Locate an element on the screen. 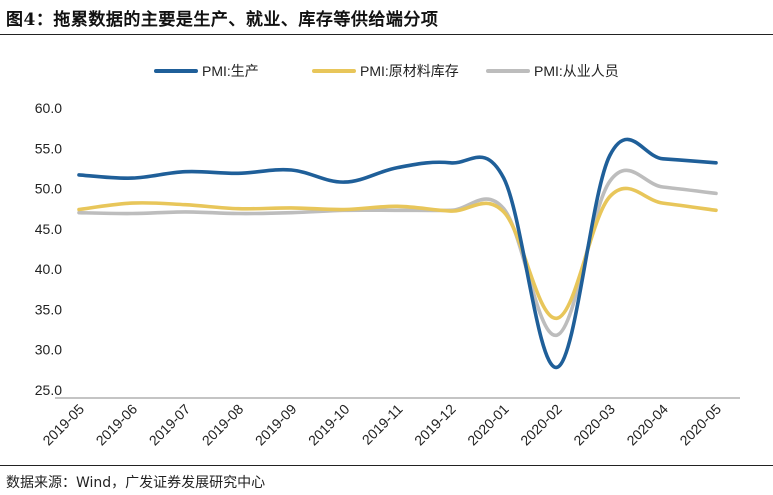 This screenshot has height=495, width=773. x-tick-label: 2019-09 is located at coordinates (276, 425).